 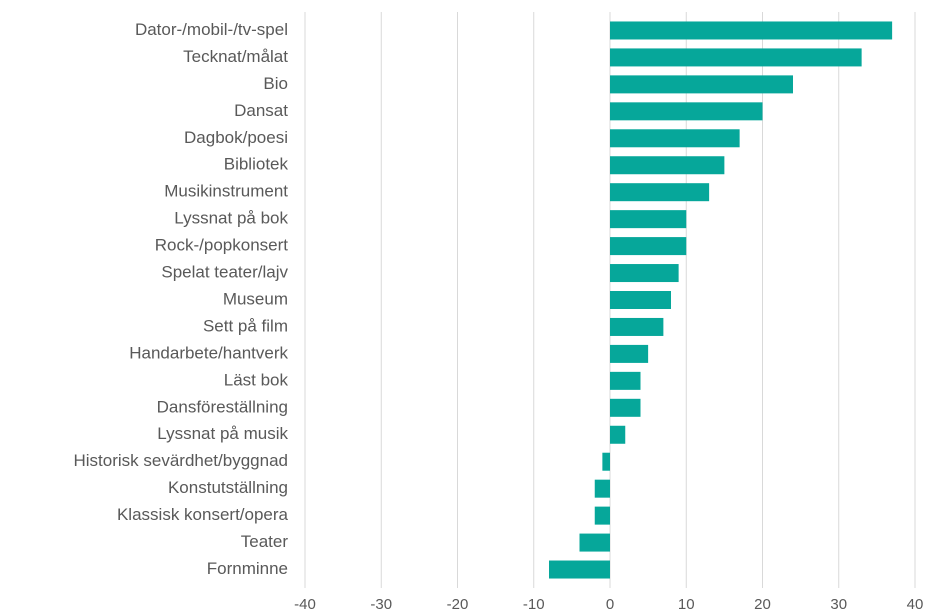 What do you see at coordinates (180, 460) in the screenshot?
I see `y-tick-label: Historisk sevärdhet/byggnad` at bounding box center [180, 460].